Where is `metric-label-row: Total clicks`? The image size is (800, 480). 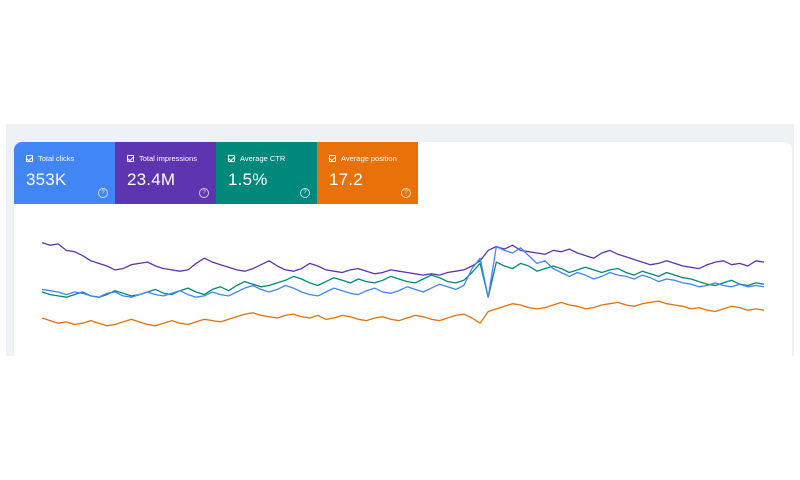
metric-label-row: Total clicks is located at coordinates (70, 158).